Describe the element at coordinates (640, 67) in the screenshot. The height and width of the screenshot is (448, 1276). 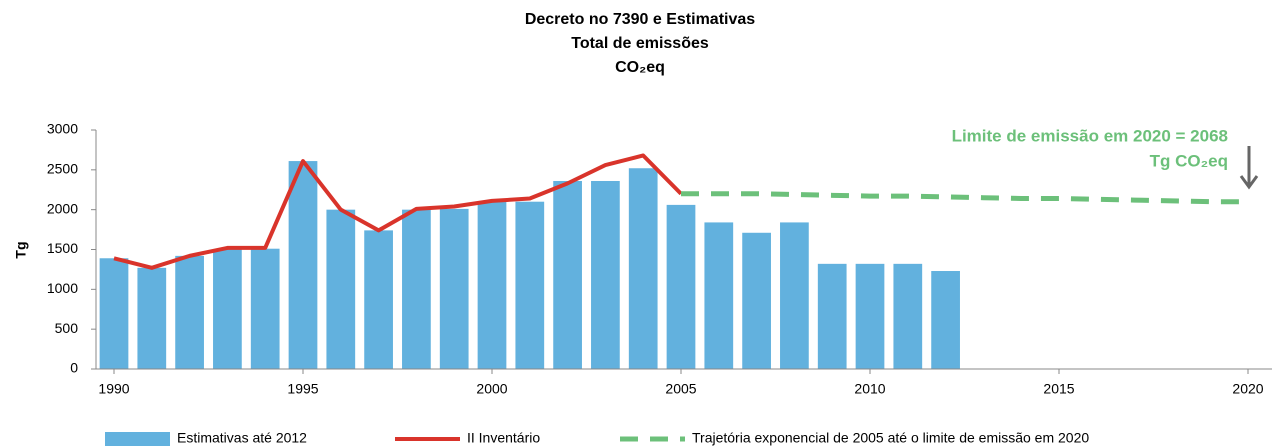
I see `chart-title: CO₂eq` at that location.